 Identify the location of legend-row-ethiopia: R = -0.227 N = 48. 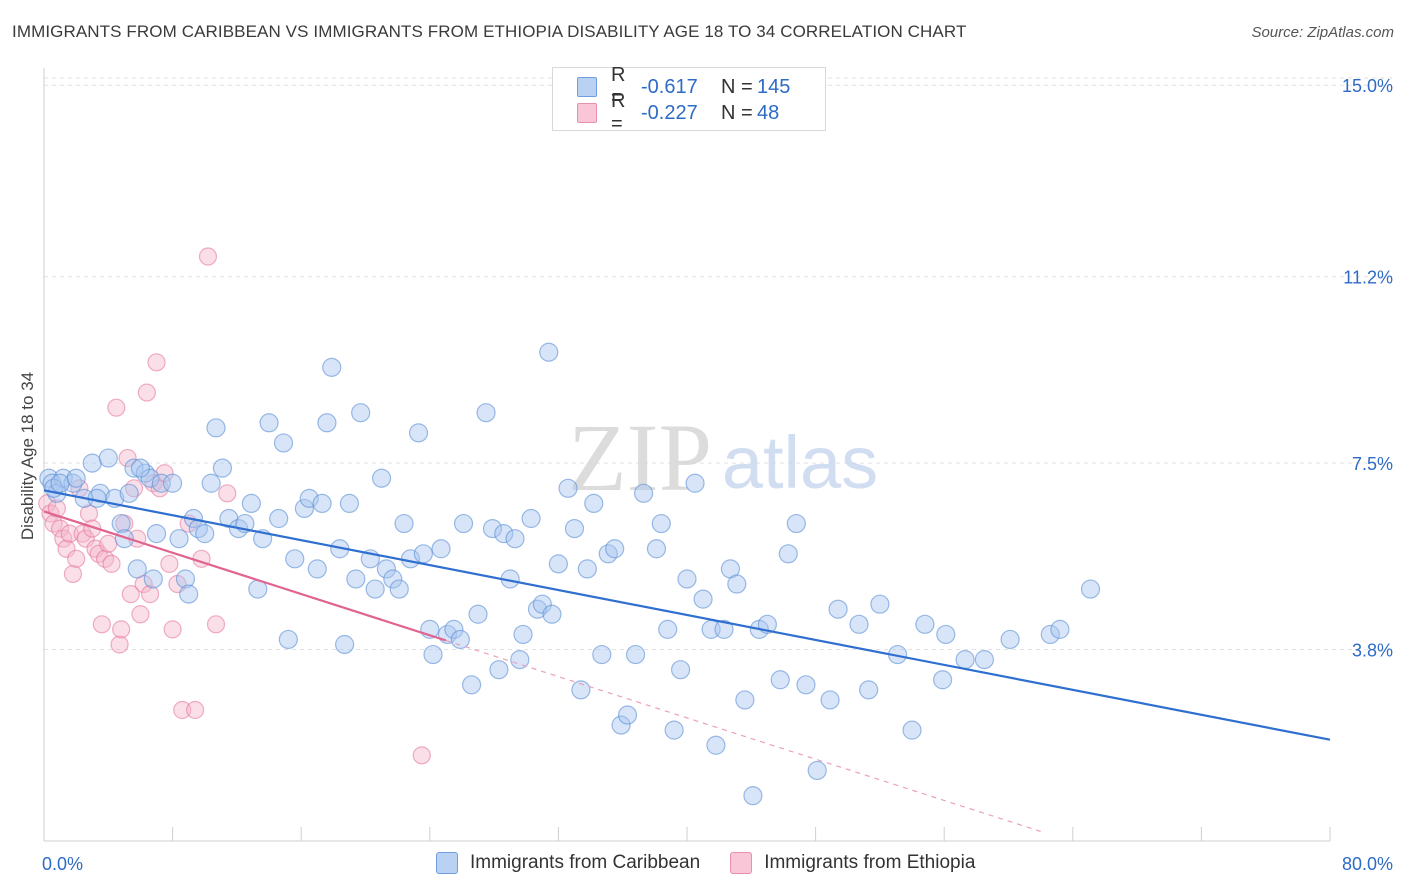
(678, 112).